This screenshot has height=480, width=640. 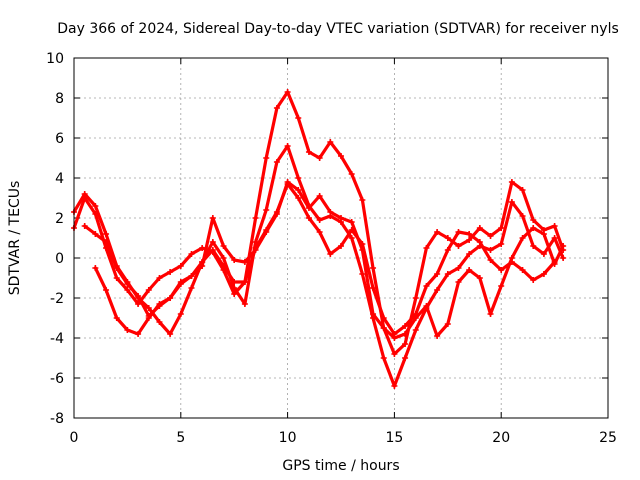 What do you see at coordinates (57, 379) in the screenshot?
I see `y-tick-label: -6` at bounding box center [57, 379].